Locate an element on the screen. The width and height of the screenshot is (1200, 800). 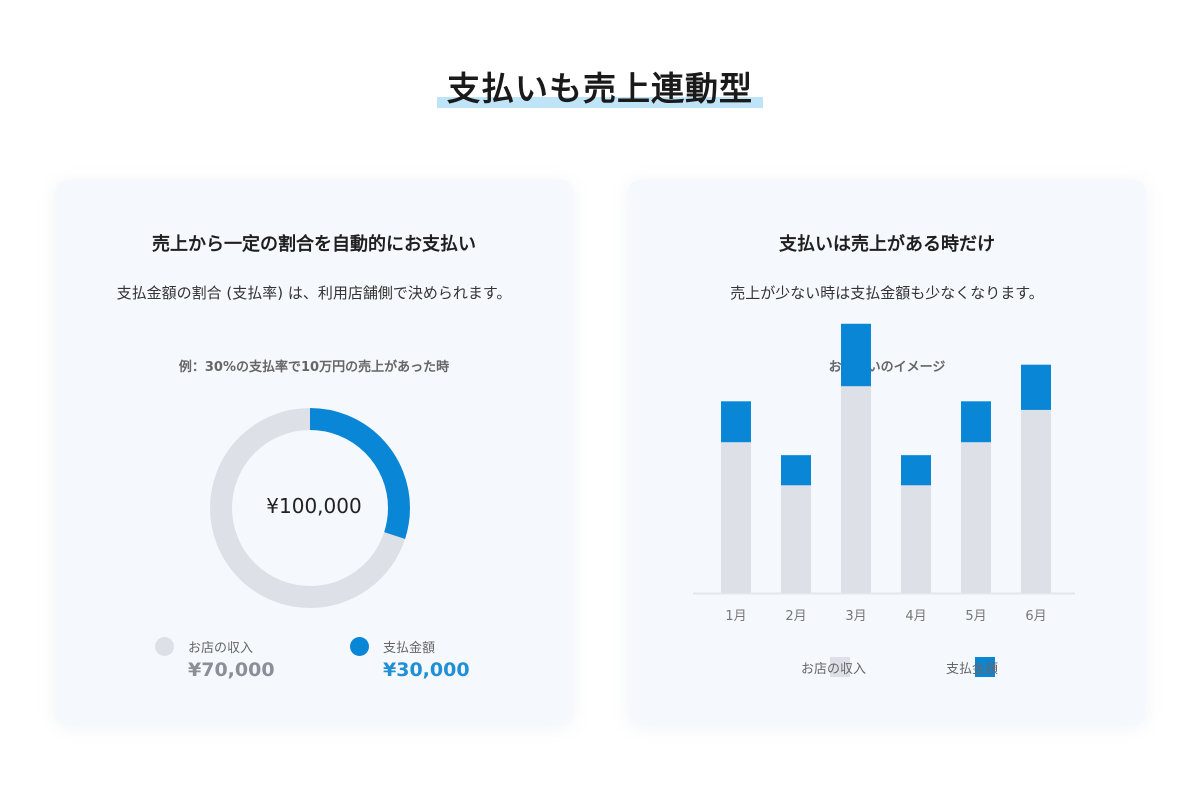
legend-income-dot is located at coordinates (164, 646).